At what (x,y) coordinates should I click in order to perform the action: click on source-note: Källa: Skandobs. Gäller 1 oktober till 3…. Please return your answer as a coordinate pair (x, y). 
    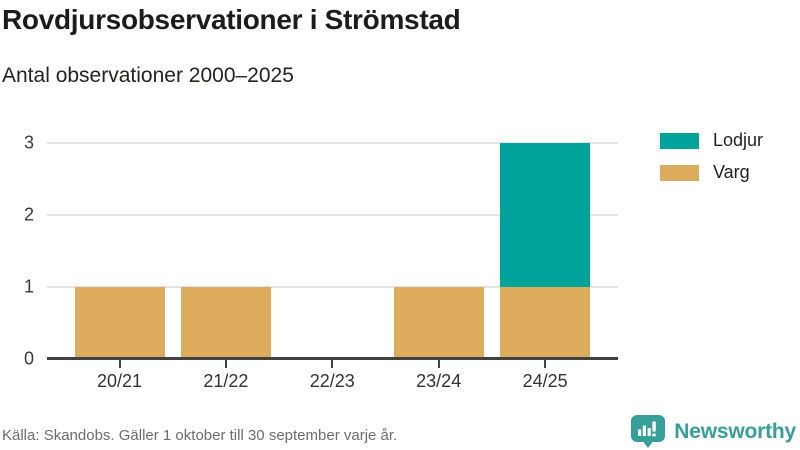
    Looking at the image, I should click on (200, 435).